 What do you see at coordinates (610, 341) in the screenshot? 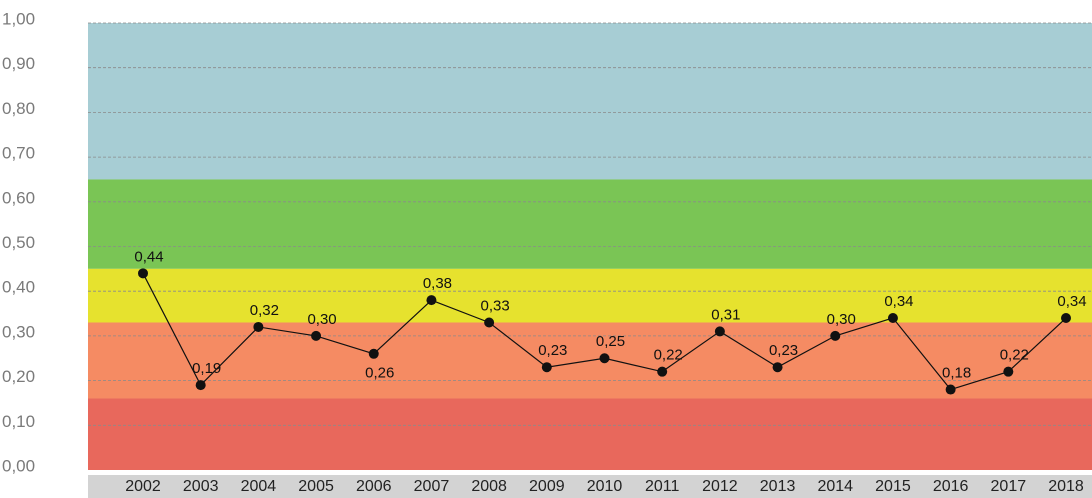
I see `data-label: 0,25` at bounding box center [610, 341].